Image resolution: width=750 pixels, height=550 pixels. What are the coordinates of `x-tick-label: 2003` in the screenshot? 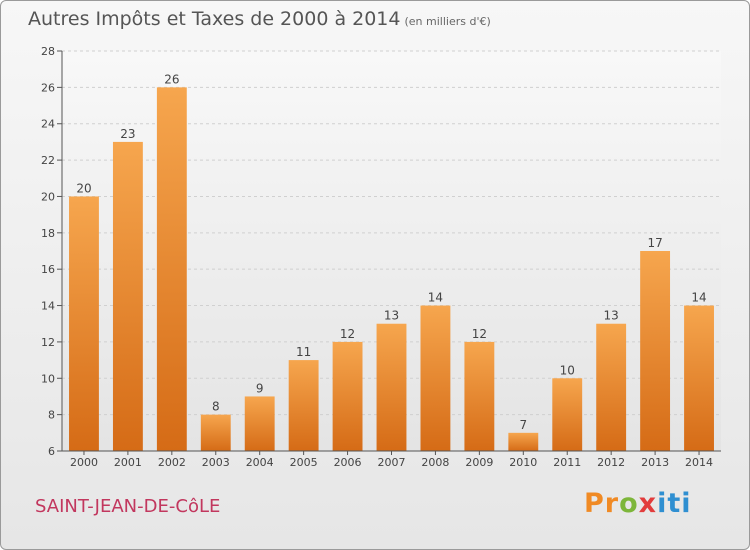 It's located at (216, 462).